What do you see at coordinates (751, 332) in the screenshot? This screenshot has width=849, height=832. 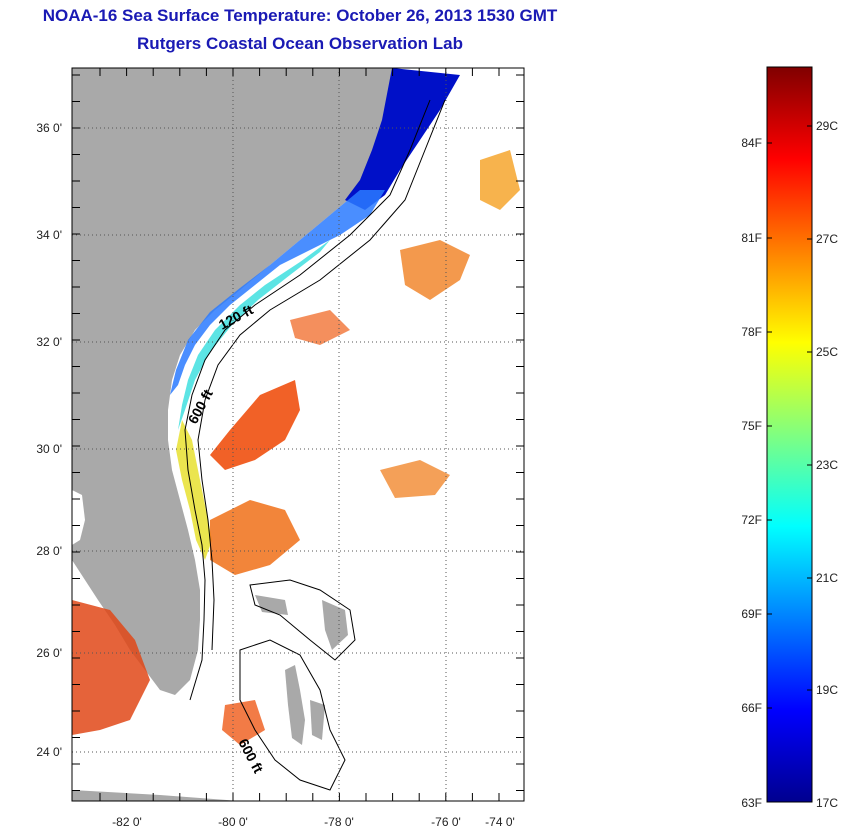 I see `colorbar-f-label: 78F` at bounding box center [751, 332].